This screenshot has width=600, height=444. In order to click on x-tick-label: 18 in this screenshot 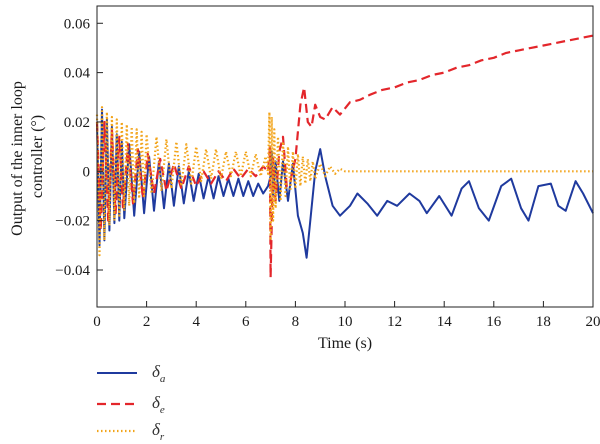, I will do `click(543, 322)`.